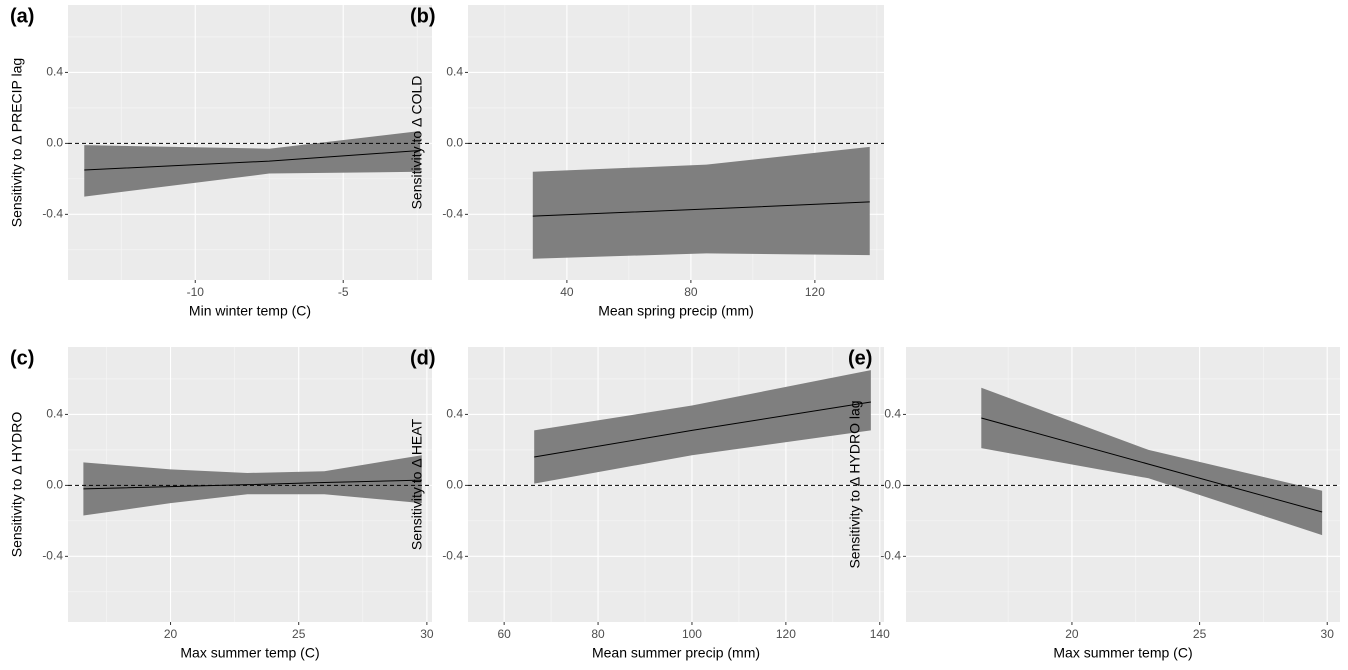  What do you see at coordinates (196, 292) in the screenshot?
I see `x-tick-label: -10` at bounding box center [196, 292].